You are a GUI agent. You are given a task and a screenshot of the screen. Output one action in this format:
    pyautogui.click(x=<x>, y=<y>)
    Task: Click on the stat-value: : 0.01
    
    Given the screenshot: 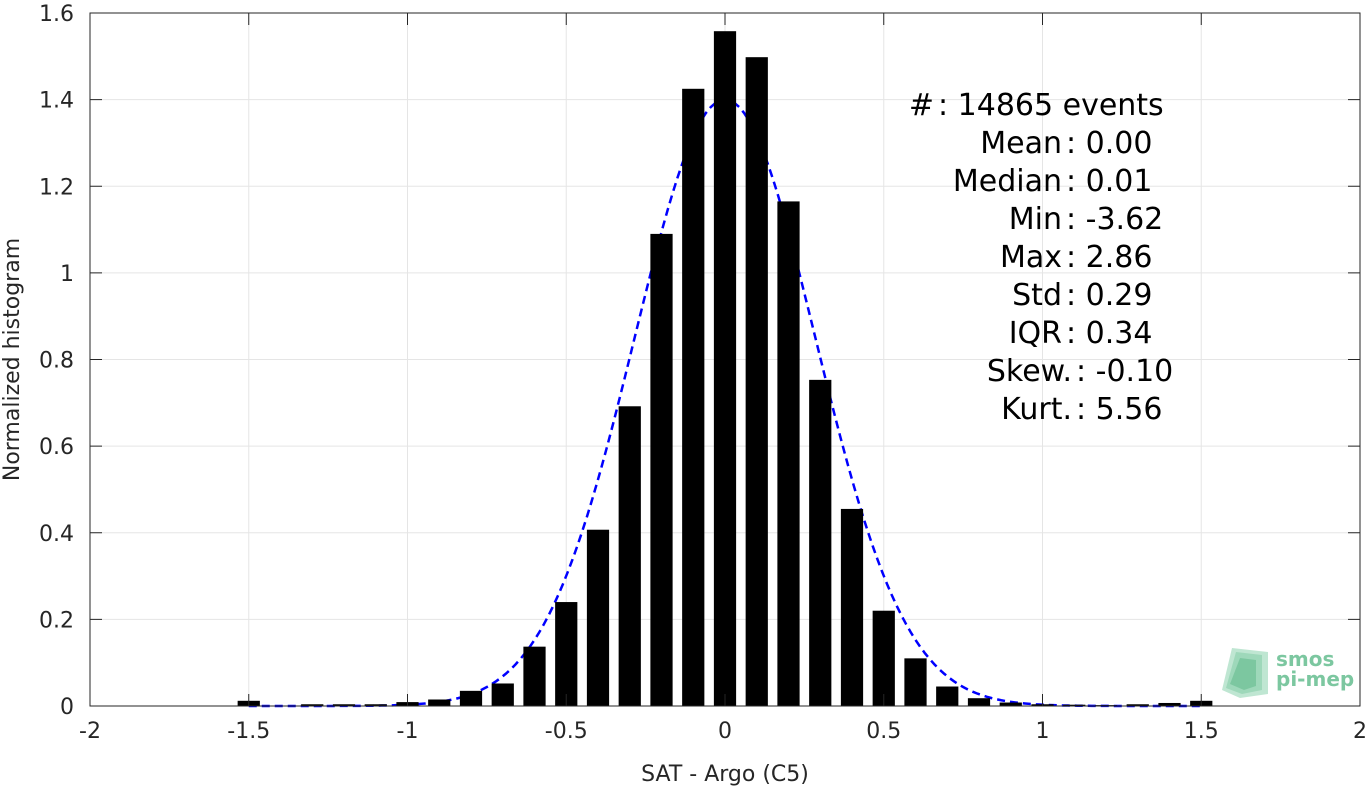 What is the action you would take?
    pyautogui.click(x=1109, y=181)
    